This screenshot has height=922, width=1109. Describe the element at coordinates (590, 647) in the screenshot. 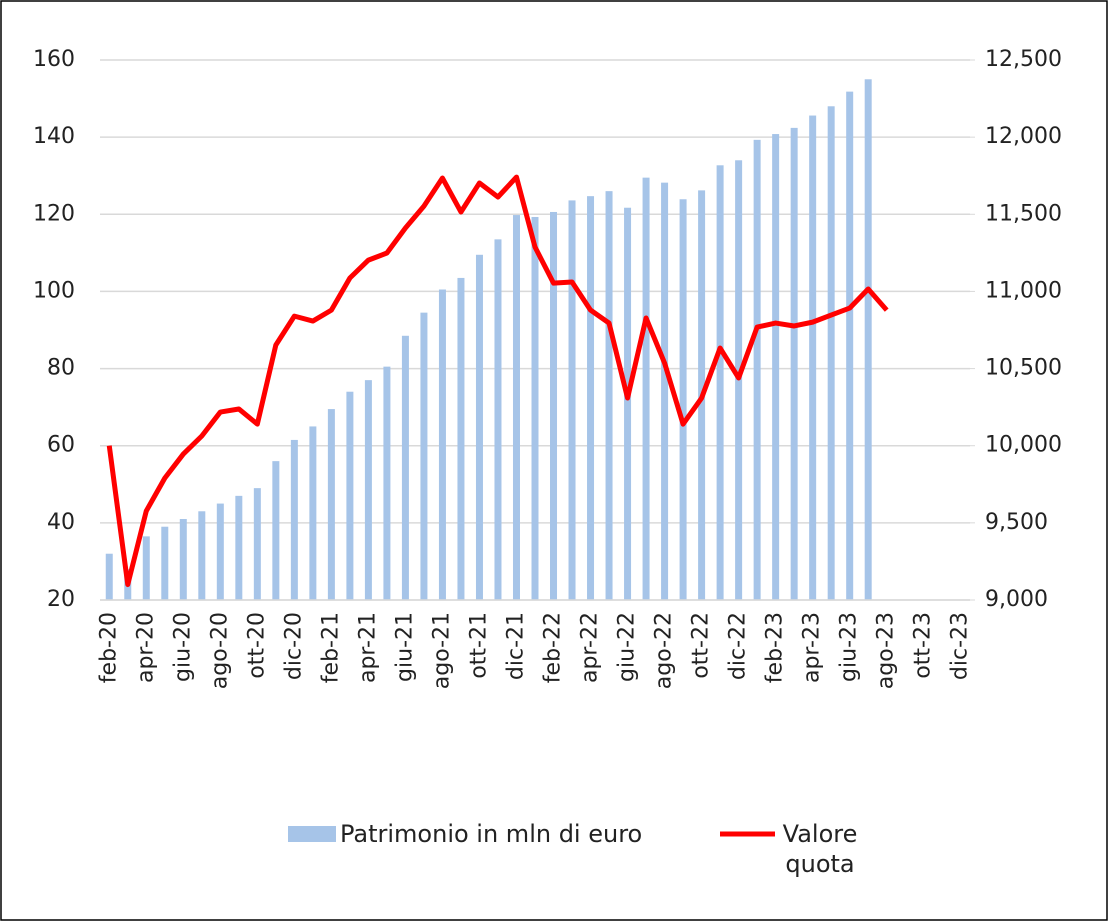

I see `x-tick-label: apr-22` at that location.